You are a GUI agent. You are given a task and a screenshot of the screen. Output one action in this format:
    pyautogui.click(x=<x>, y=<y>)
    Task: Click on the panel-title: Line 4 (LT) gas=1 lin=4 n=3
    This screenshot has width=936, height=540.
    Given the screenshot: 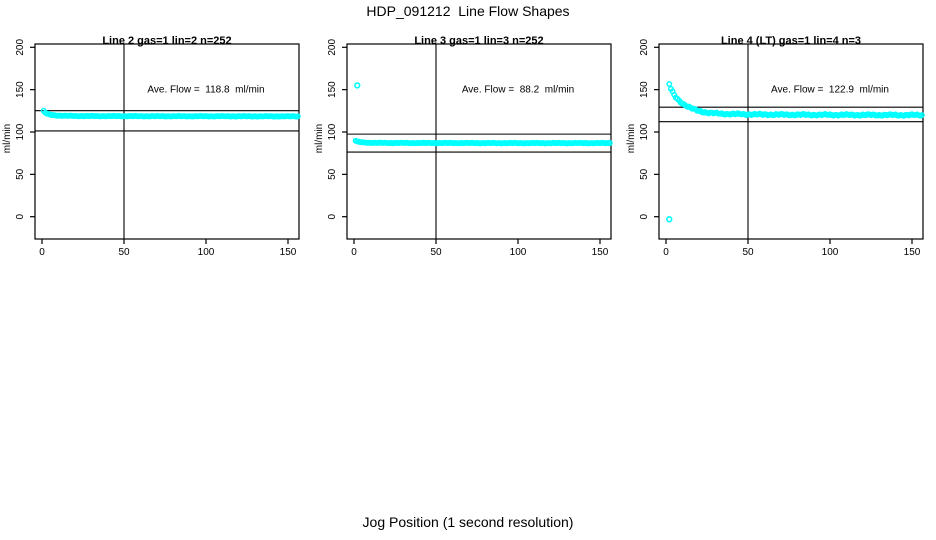 What is the action you would take?
    pyautogui.click(x=791, y=41)
    